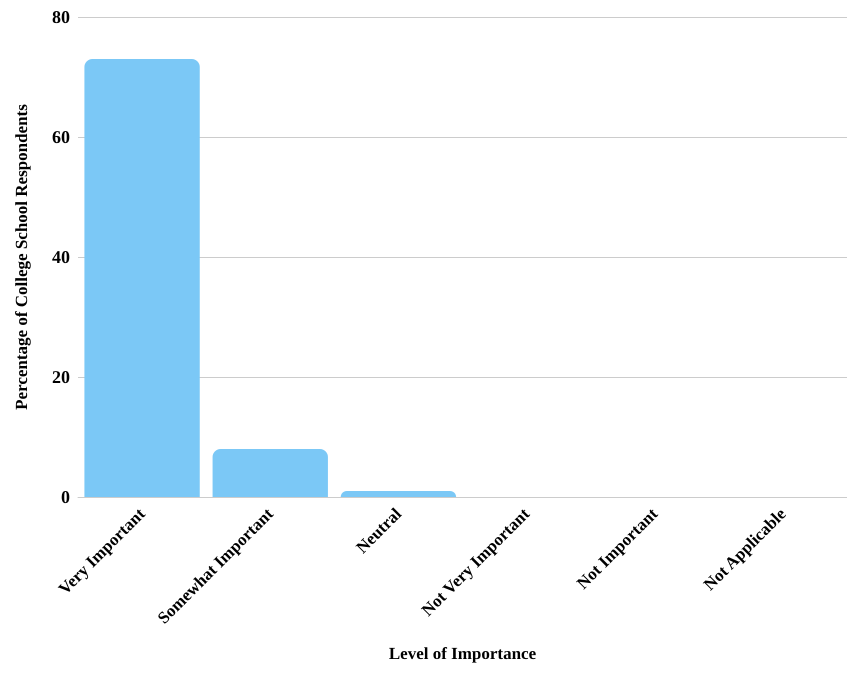 This screenshot has height=679, width=847. What do you see at coordinates (61, 257) in the screenshot?
I see `y-tick-label: 40` at bounding box center [61, 257].